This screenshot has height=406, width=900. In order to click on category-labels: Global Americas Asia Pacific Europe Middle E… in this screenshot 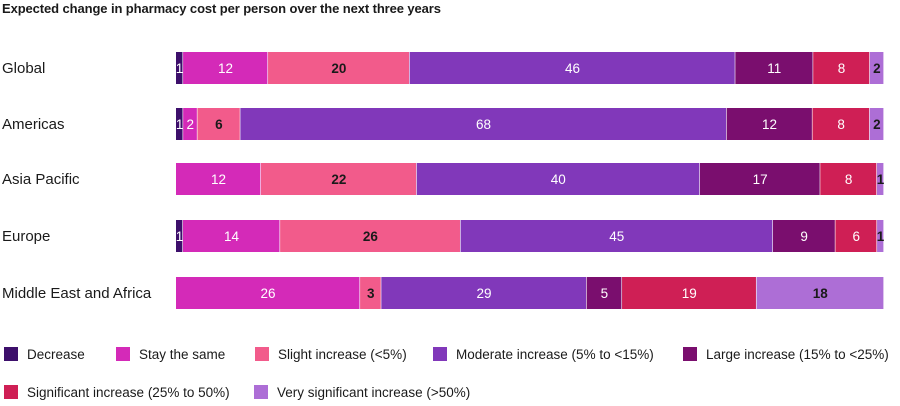, I will do `click(77, 181)`.